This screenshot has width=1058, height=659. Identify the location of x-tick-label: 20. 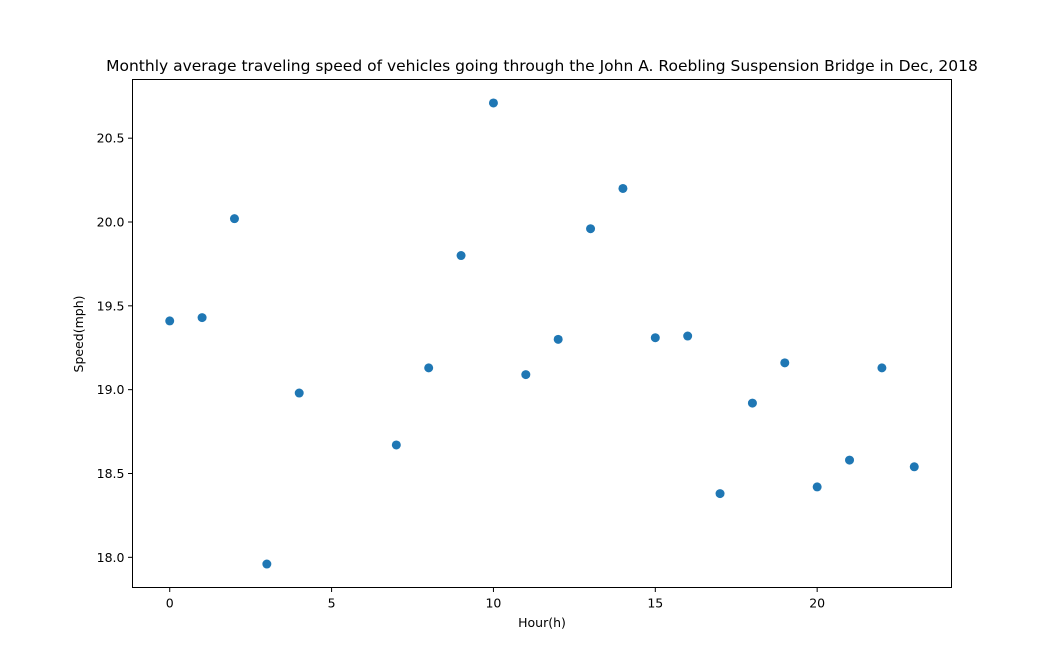
(817, 603).